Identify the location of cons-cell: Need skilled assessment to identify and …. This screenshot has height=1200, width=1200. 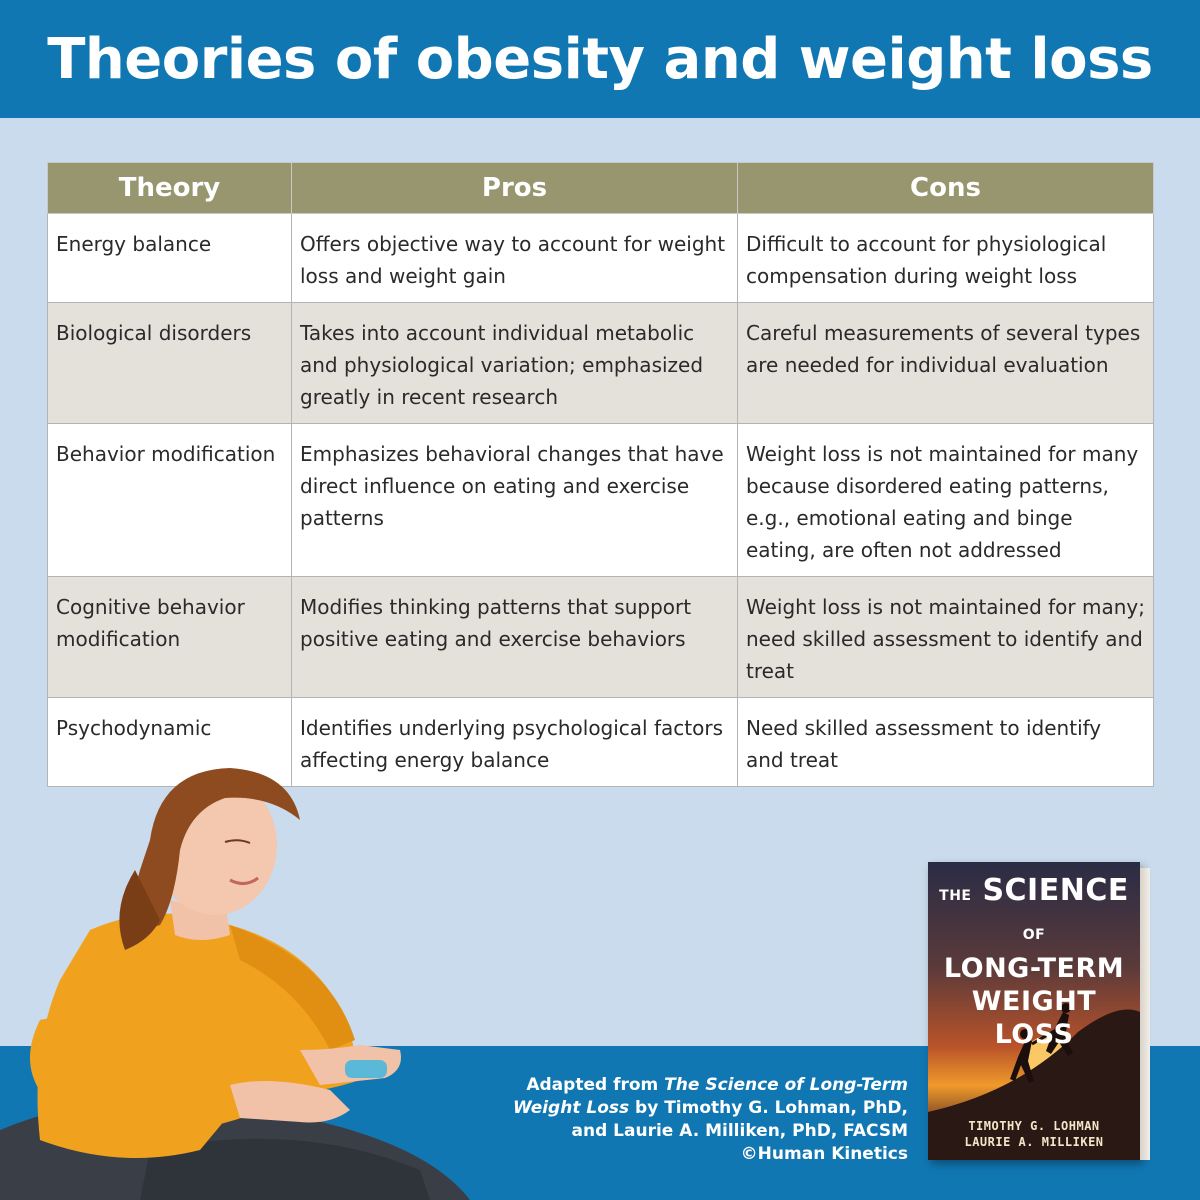
(945, 742).